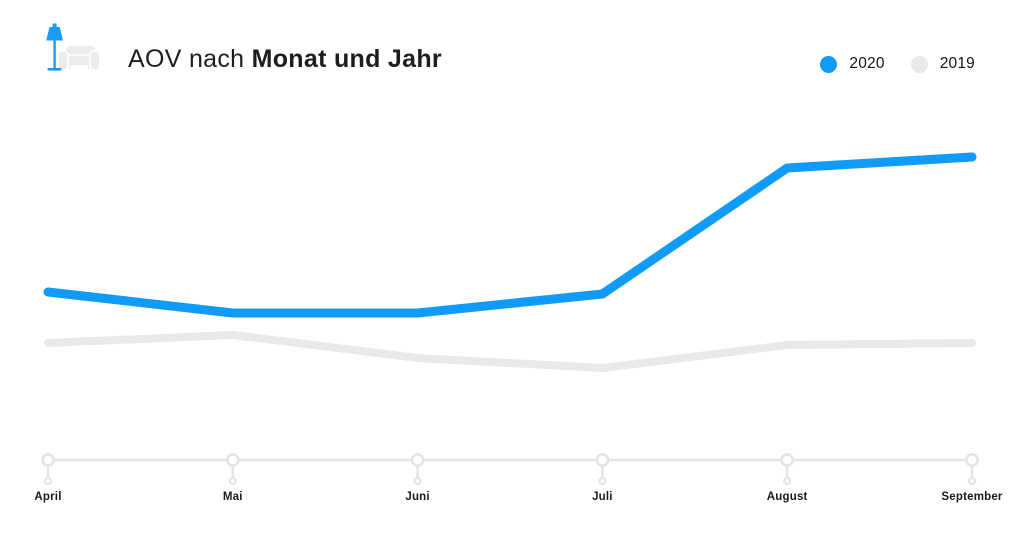 This screenshot has height=552, width=1025. I want to click on x-tick-label: April, so click(47, 497).